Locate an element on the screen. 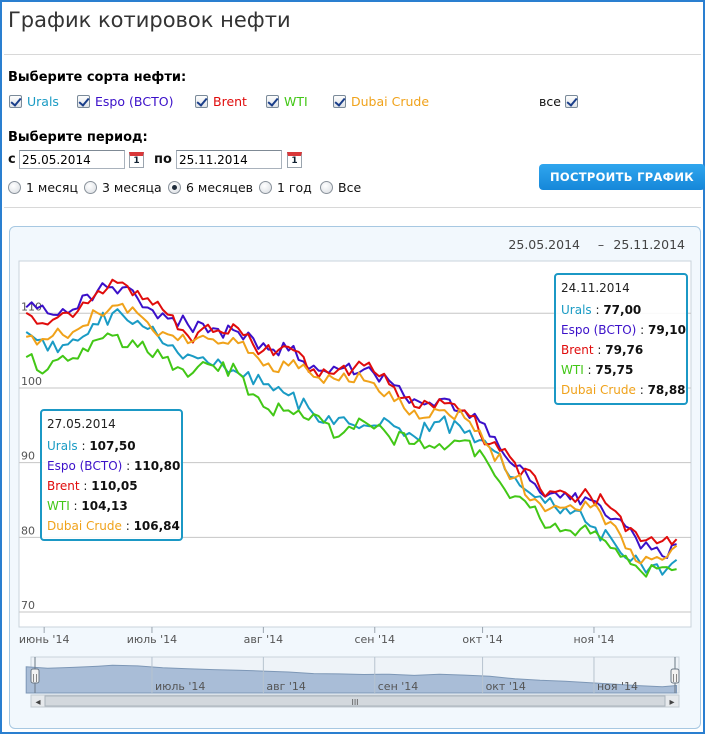  tooltip-date: 24.11.2014 is located at coordinates (595, 288).